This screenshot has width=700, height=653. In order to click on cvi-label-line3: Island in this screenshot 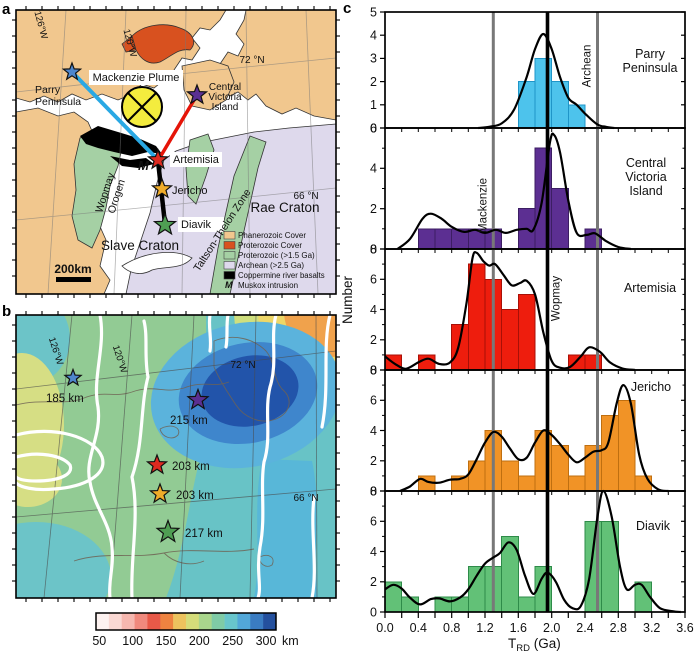, I will do `click(225, 107)`.